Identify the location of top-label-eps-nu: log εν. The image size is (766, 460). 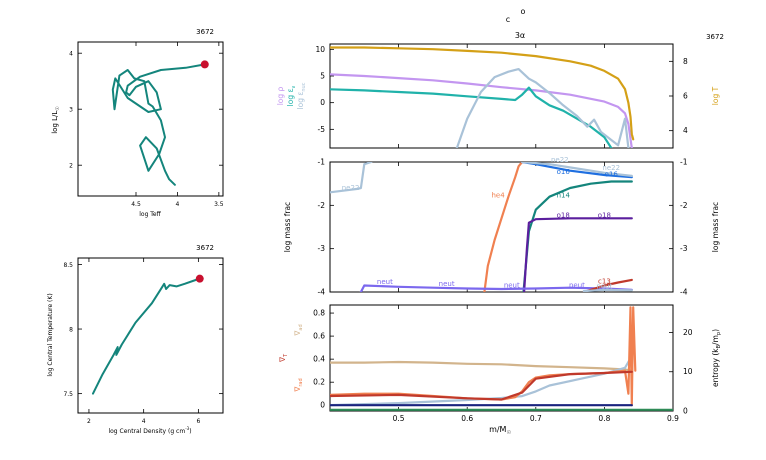
(291, 95).